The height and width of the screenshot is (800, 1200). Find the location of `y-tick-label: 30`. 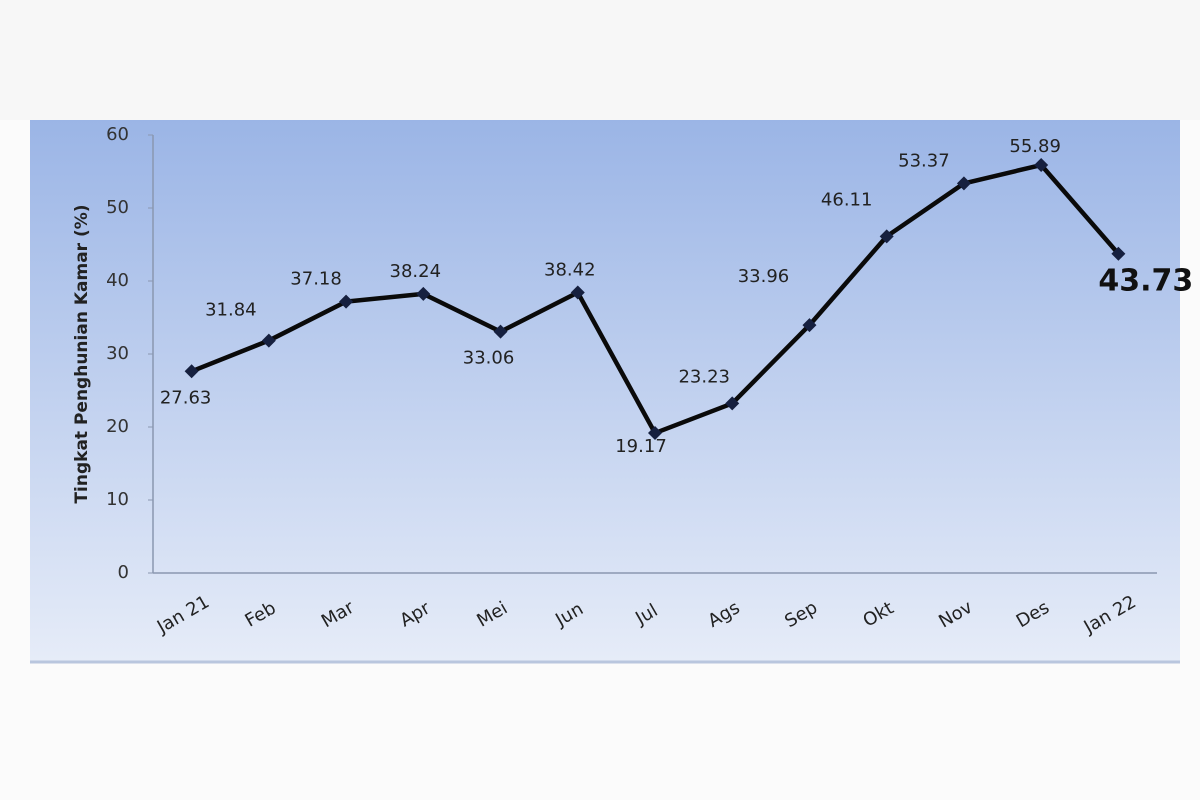

y-tick-label: 30 is located at coordinates (117, 353).